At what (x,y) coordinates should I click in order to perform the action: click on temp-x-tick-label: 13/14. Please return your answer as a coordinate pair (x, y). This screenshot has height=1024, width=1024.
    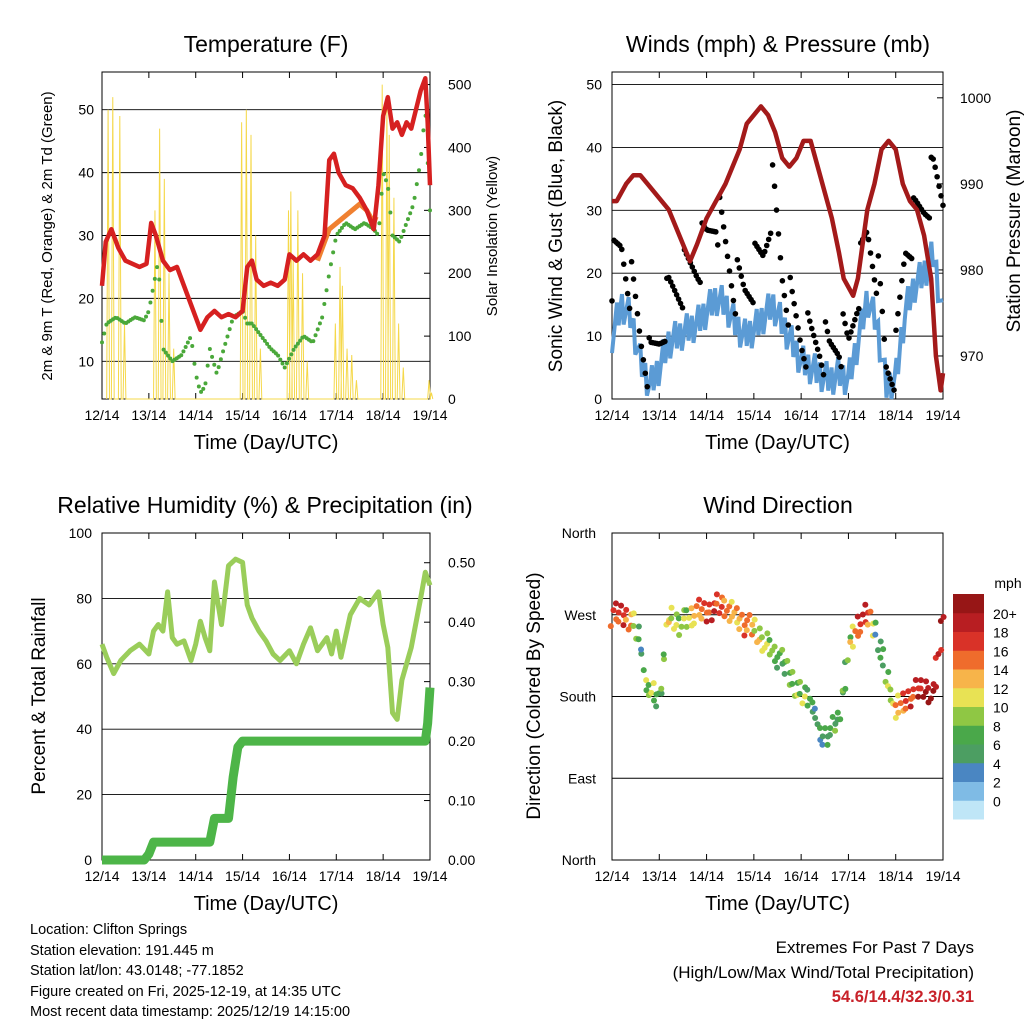
    Looking at the image, I should click on (148, 415).